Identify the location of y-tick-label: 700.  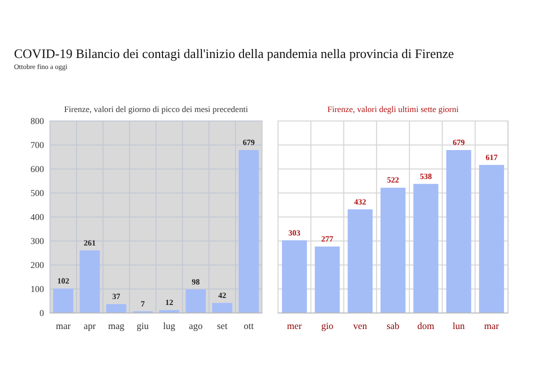
(37, 145).